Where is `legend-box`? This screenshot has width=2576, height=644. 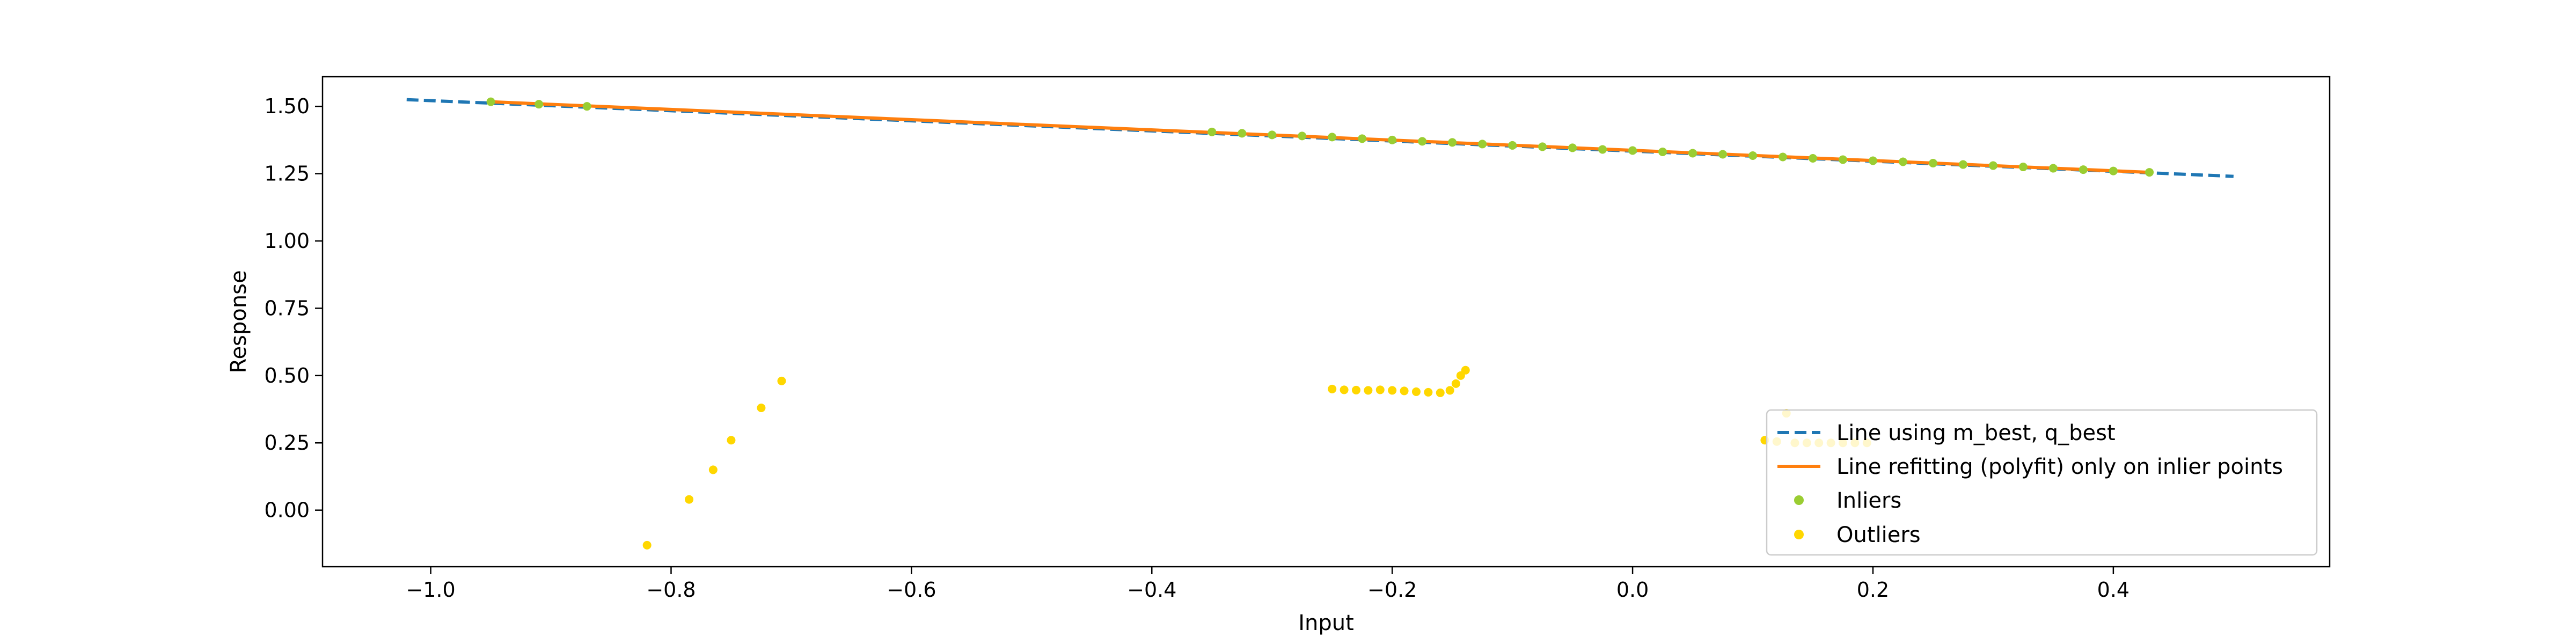
legend-box is located at coordinates (2042, 482).